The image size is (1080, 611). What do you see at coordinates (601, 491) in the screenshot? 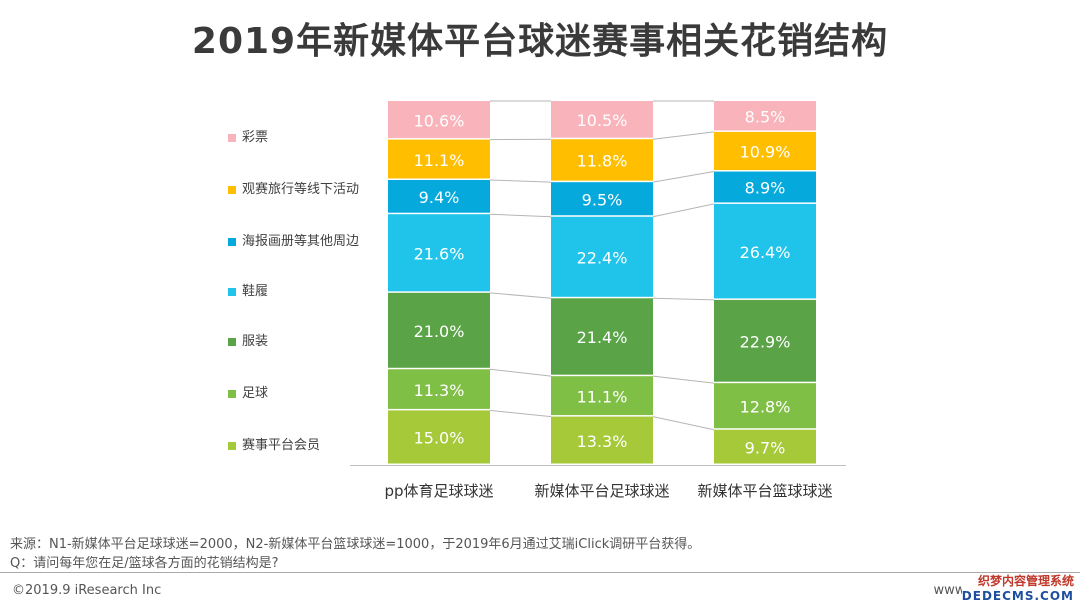
I see `x-tick-label: 新媒体平台足球球迷` at bounding box center [601, 491].